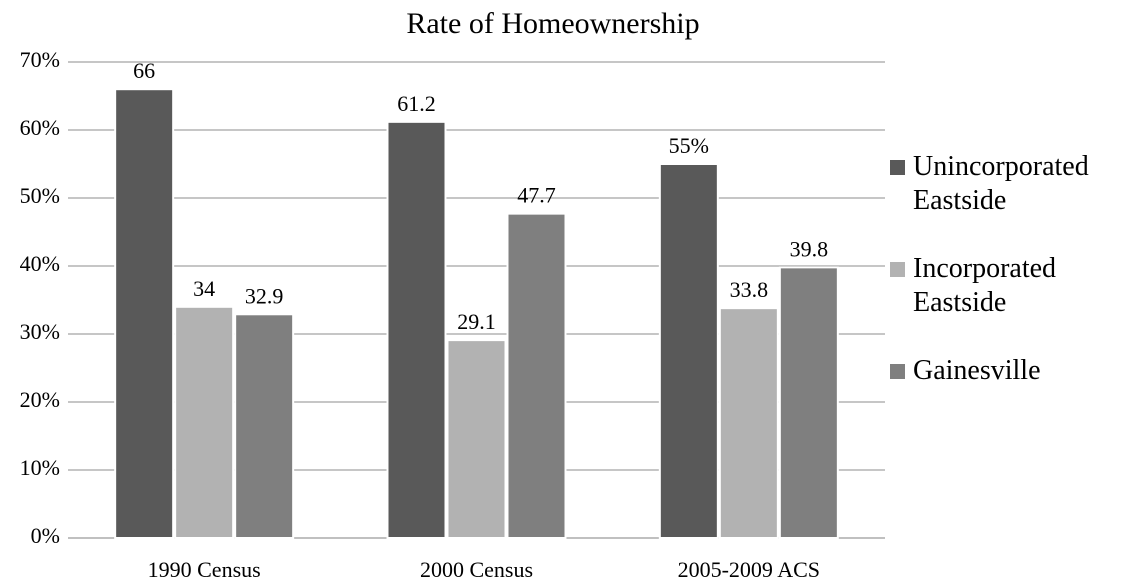 This screenshot has height=586, width=1123. What do you see at coordinates (1001, 183) in the screenshot?
I see `legend-label: Unincorporated Eastside` at bounding box center [1001, 183].